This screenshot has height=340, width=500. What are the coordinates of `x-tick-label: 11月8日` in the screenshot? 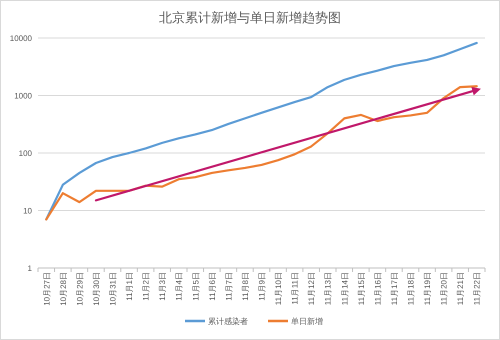 It's located at (245, 286).